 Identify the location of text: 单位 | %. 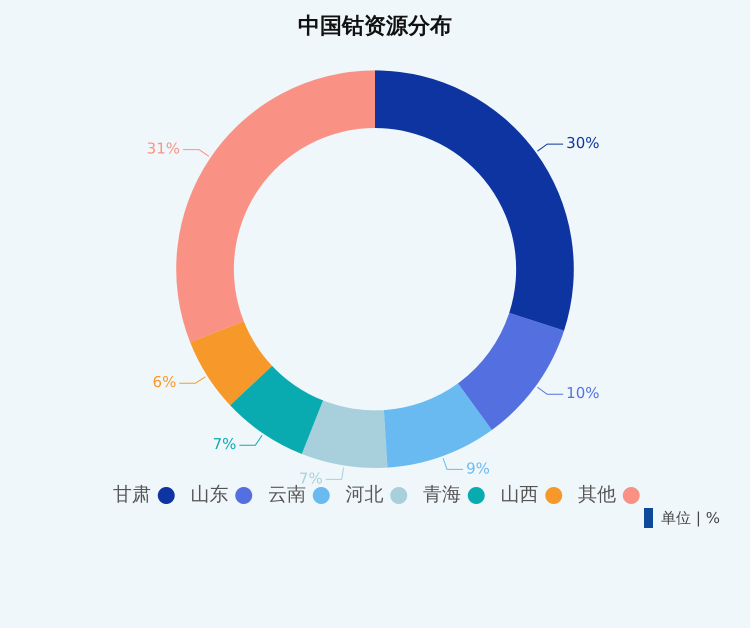
(690, 518).